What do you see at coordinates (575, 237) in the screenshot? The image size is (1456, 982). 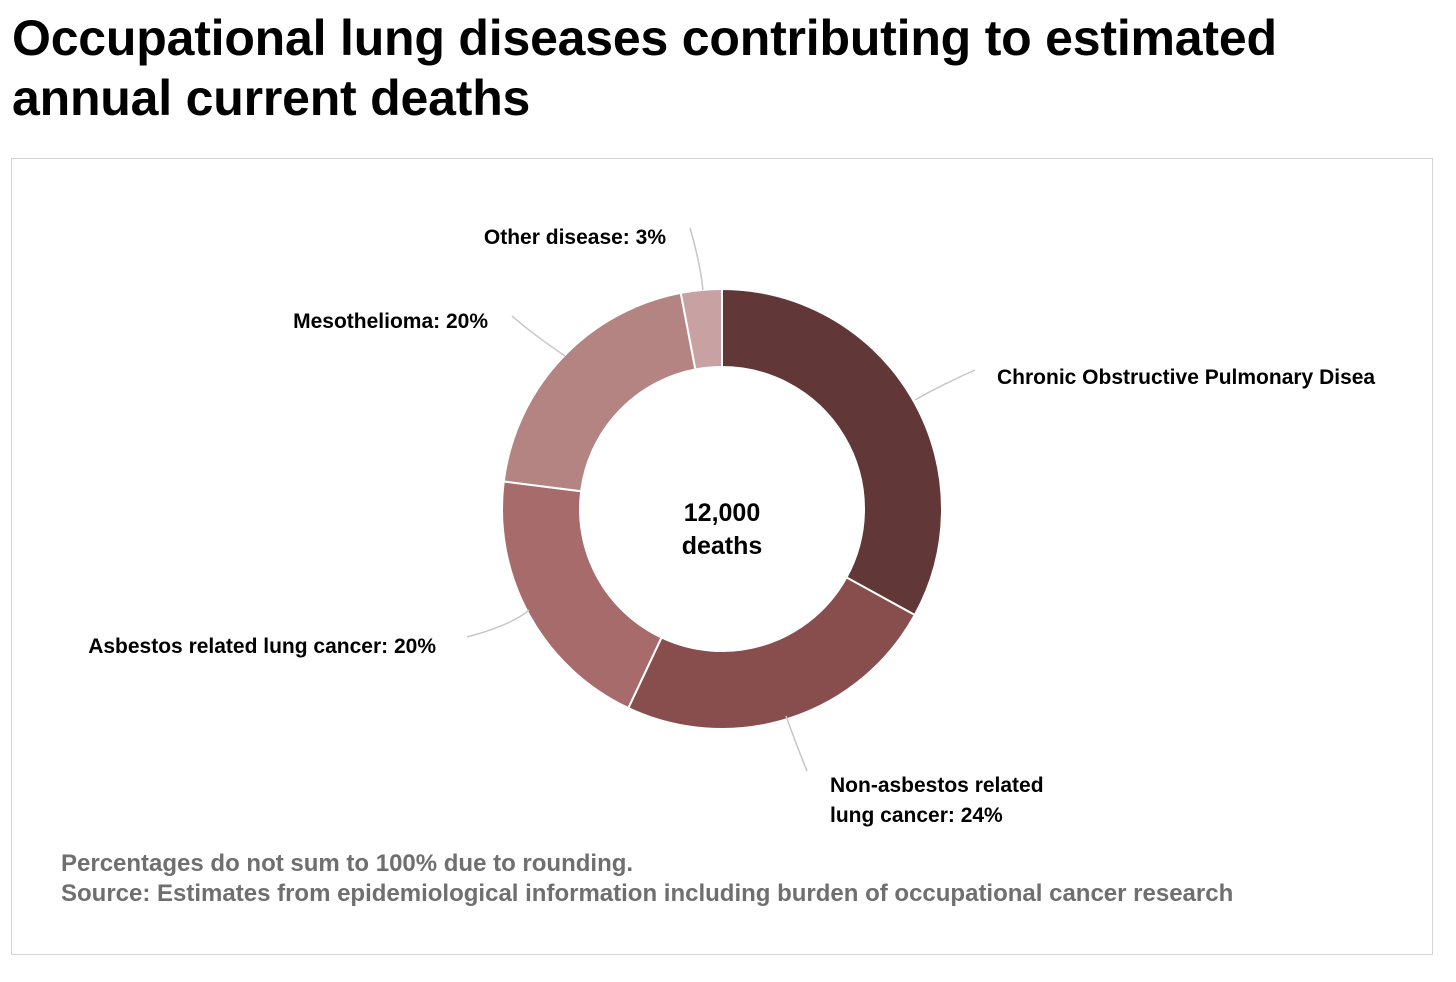 I see `slice-label: Other disease: 3%` at bounding box center [575, 237].